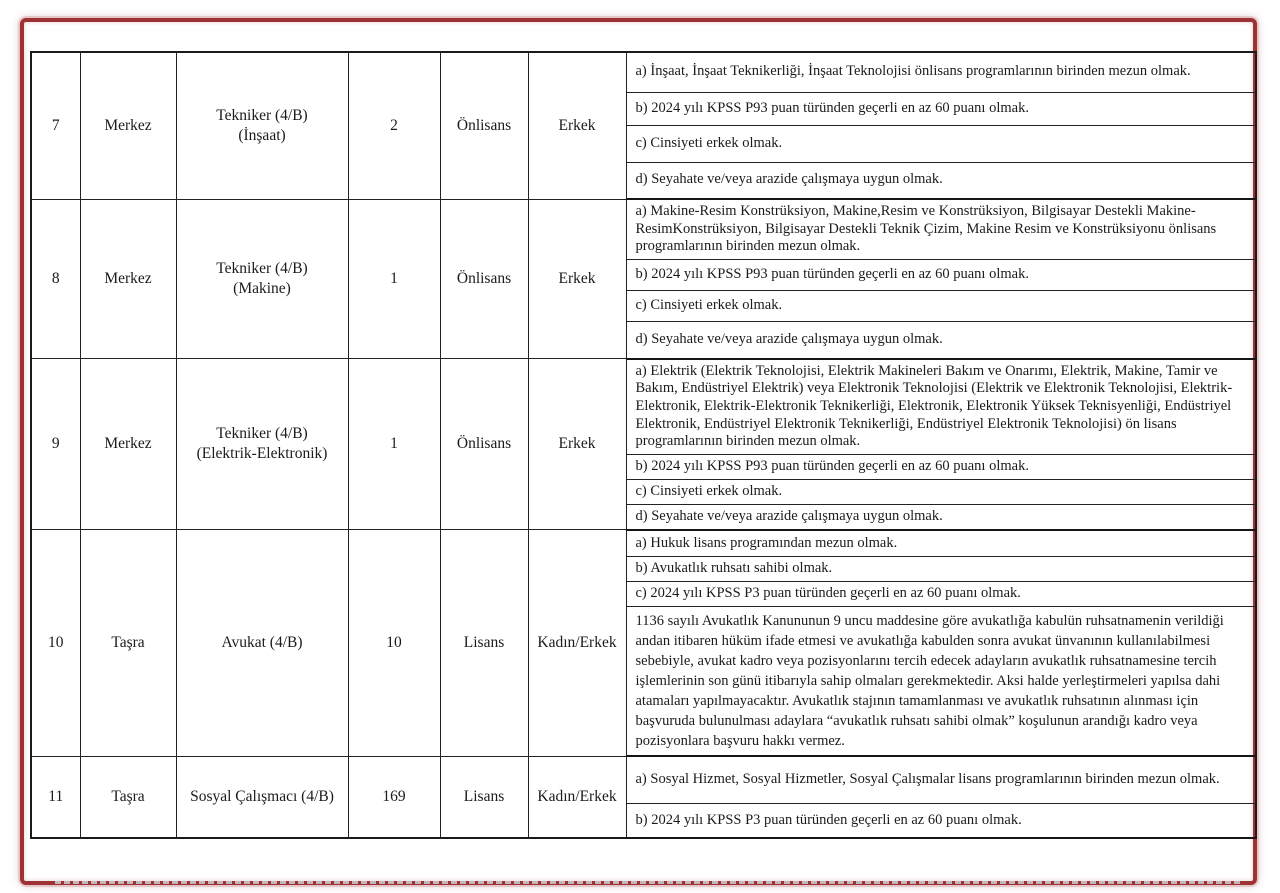  Describe the element at coordinates (55, 444) in the screenshot. I see `row-number-cell: 9` at that location.